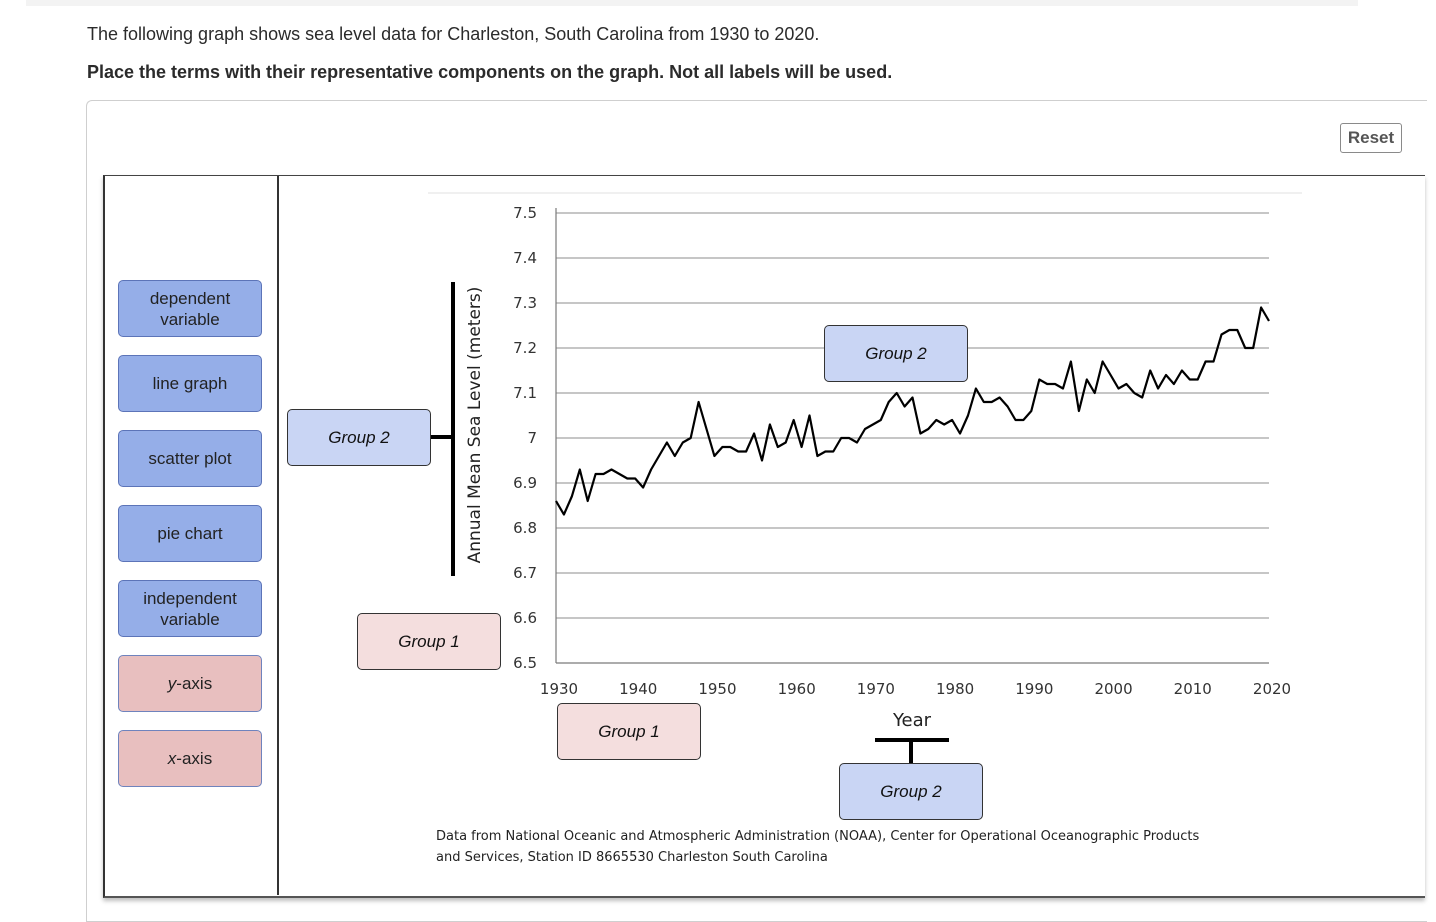  Describe the element at coordinates (172, 758) in the screenshot. I see `term-label-italic: x` at that location.